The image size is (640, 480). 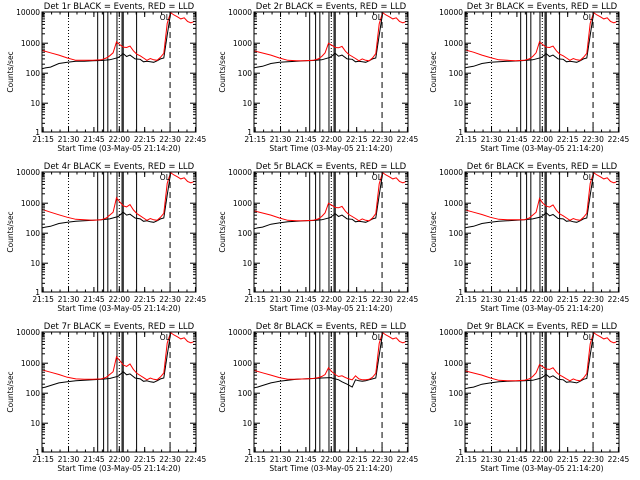 What do you see at coordinates (542, 7) in the screenshot?
I see `chart-title: Det 3r BLACK = Events, RED = LLD` at bounding box center [542, 7].